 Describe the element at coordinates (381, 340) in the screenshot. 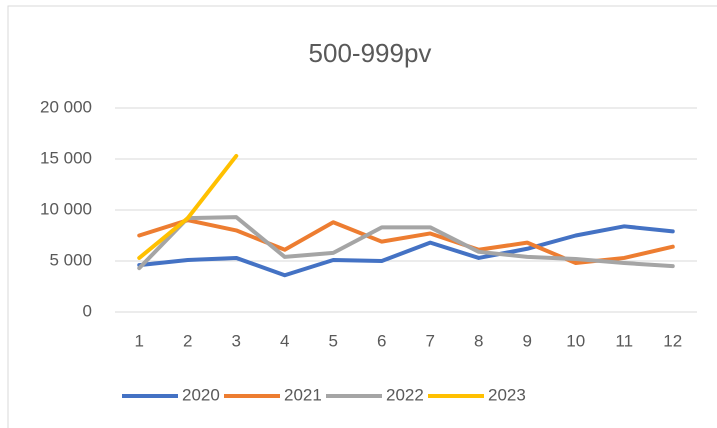

I see `x-tick-label: 6` at that location.